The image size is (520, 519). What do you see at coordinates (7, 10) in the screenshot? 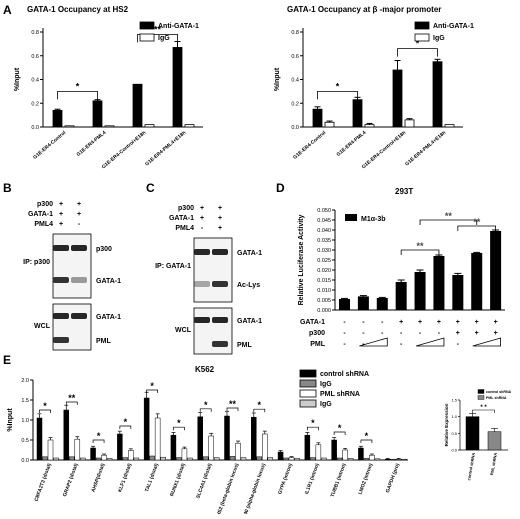
I see `panel-label-a: A` at bounding box center [7, 10].